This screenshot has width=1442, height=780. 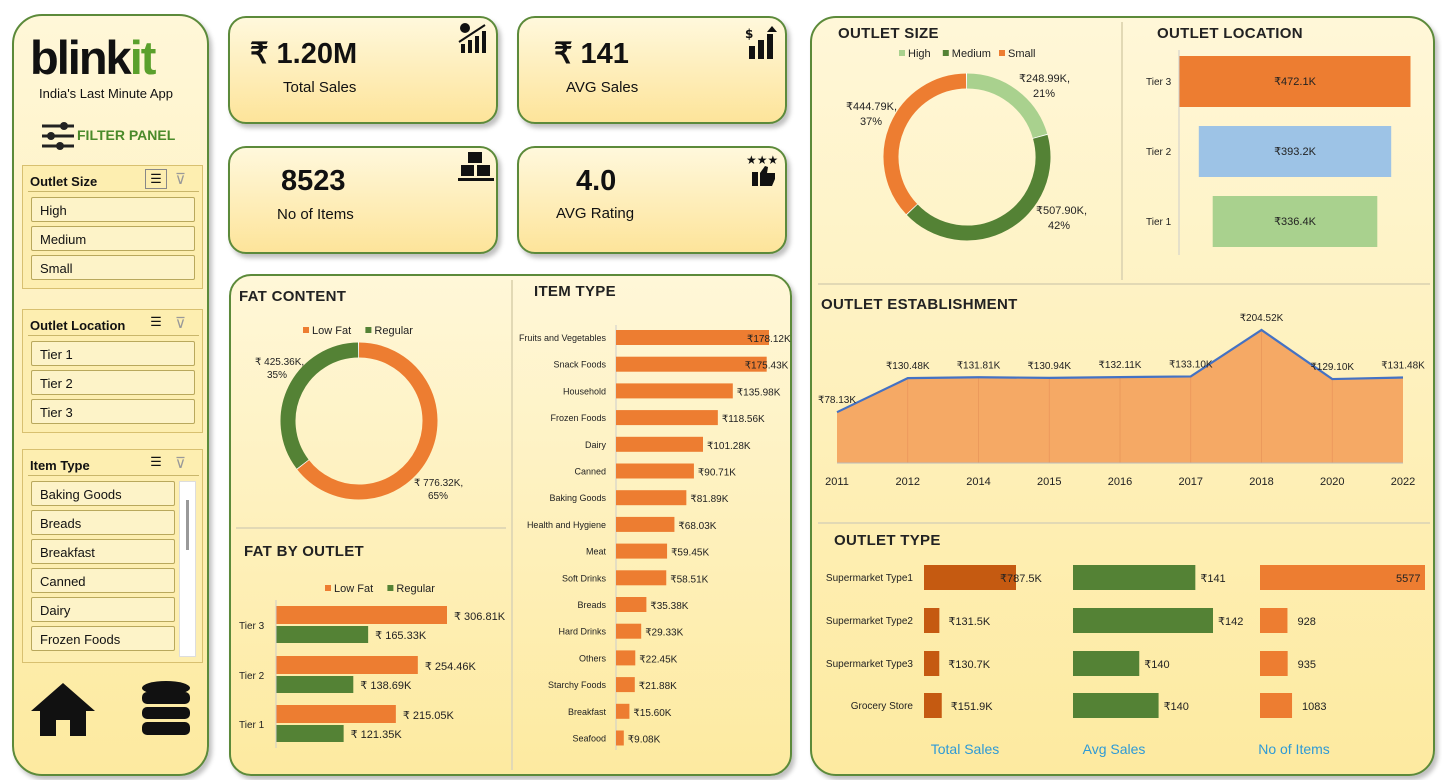 What do you see at coordinates (1044, 94) in the screenshot?
I see `data-label: 21%` at bounding box center [1044, 94].